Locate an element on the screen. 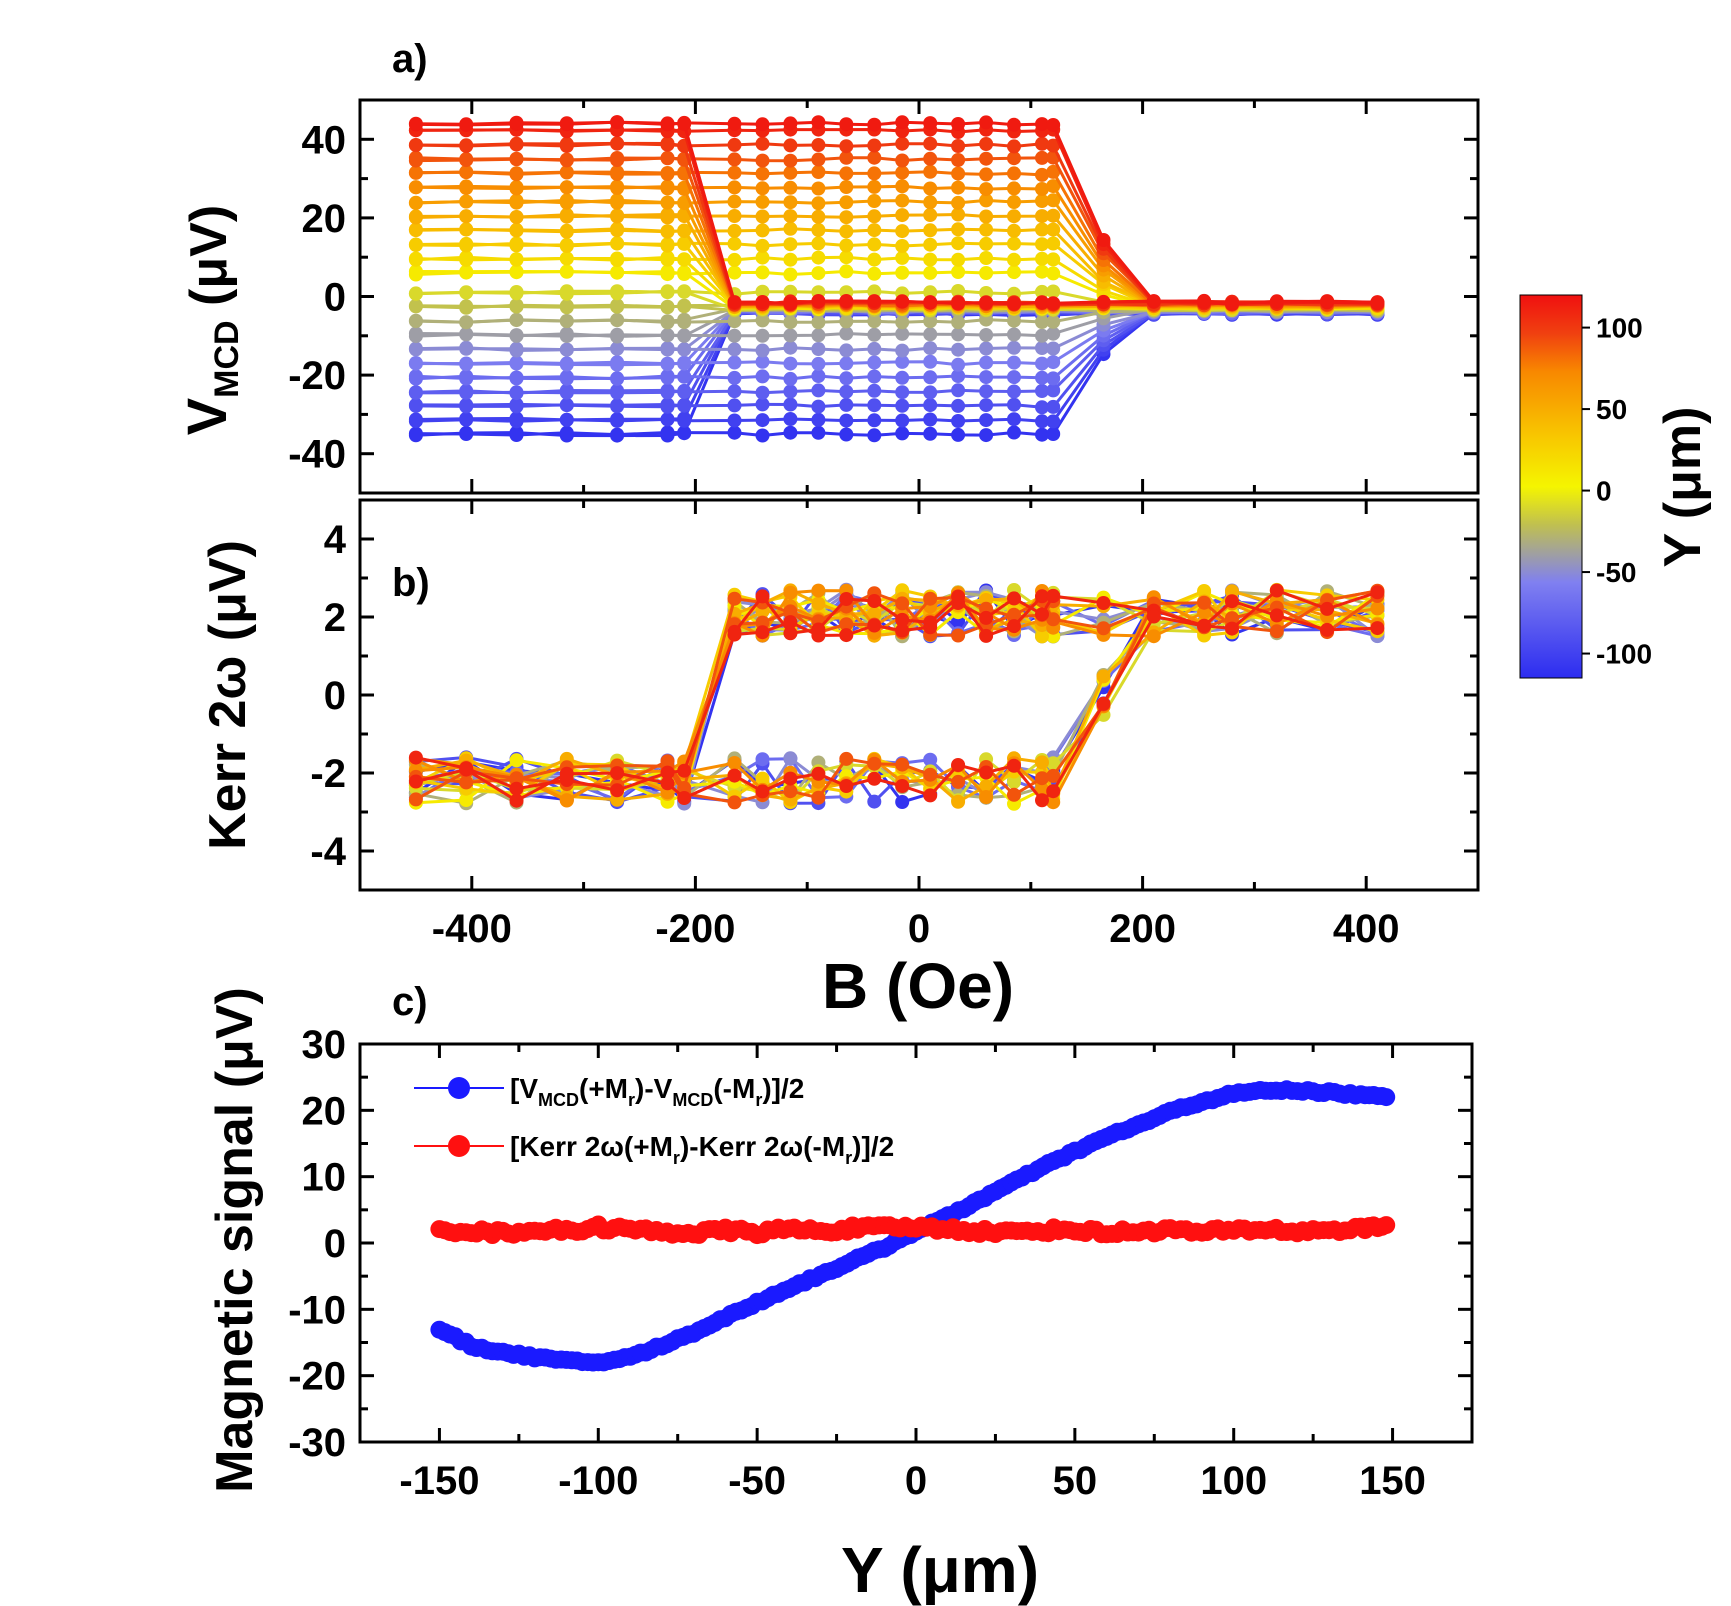 This screenshot has width=1731, height=1606. colorbar: 100 50 0 -50 -100 Y (μm) is located at coordinates (1615, 486).